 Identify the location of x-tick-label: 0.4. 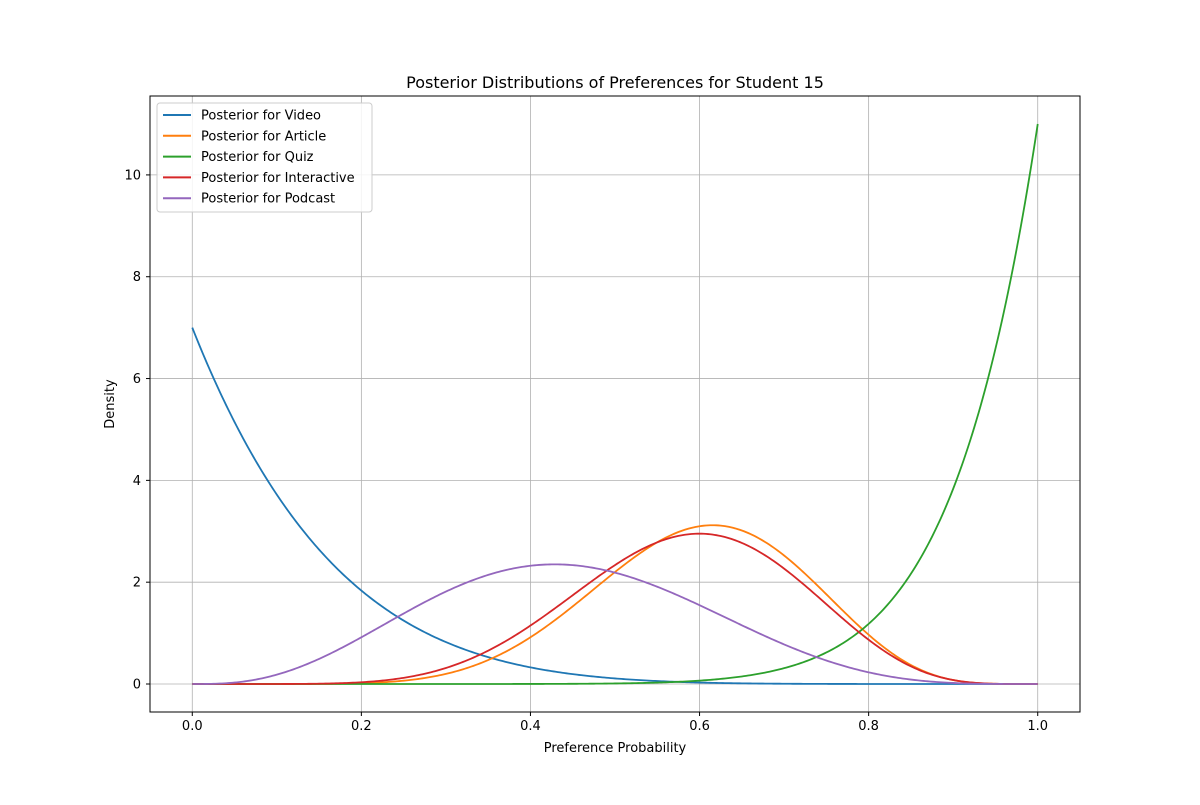
(530, 726).